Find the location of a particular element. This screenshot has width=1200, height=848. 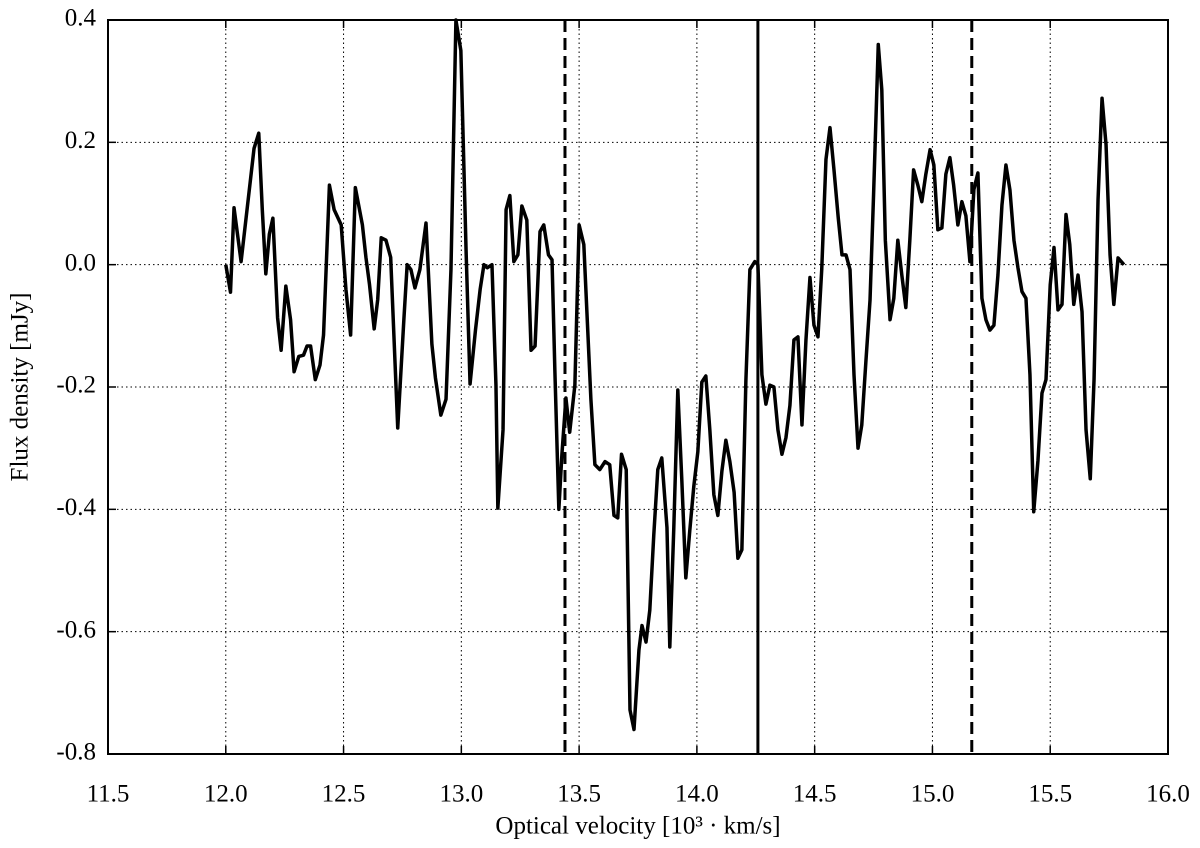

y-tick-label: 0.4 is located at coordinates (81, 18).